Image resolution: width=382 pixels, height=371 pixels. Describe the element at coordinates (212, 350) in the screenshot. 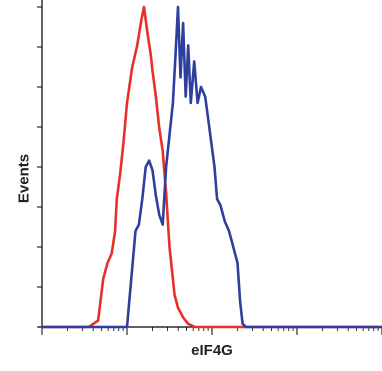

I see `x-axis-label: eIF4G` at that location.